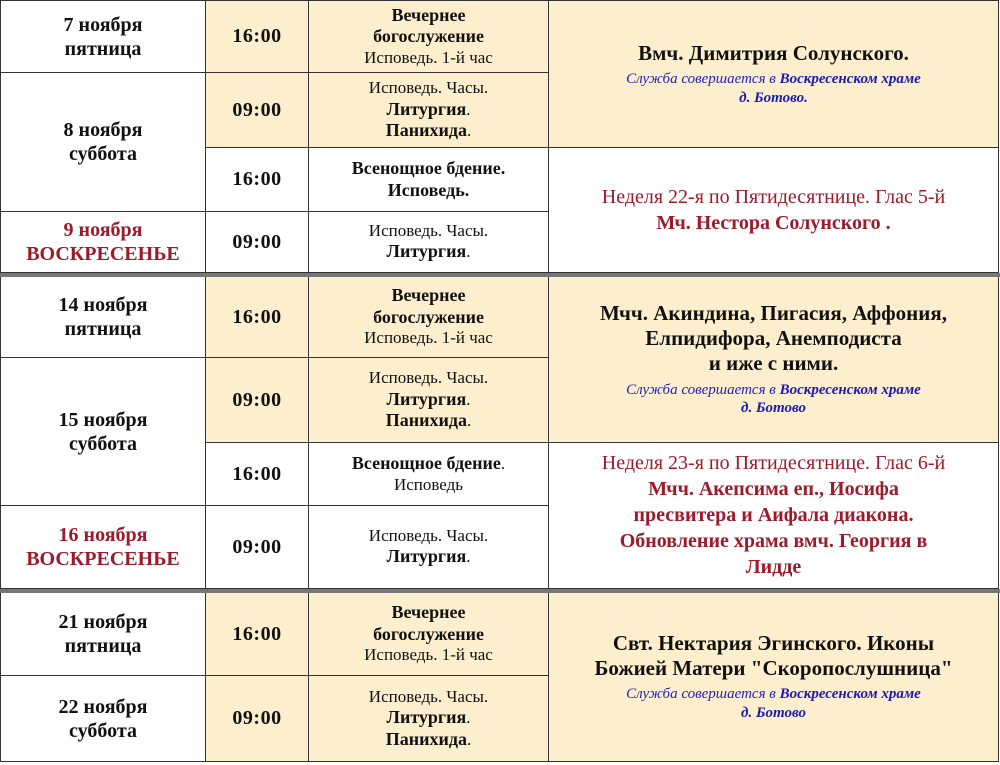  What do you see at coordinates (773, 98) in the screenshot?
I see `location-note: д. Ботово.` at bounding box center [773, 98].